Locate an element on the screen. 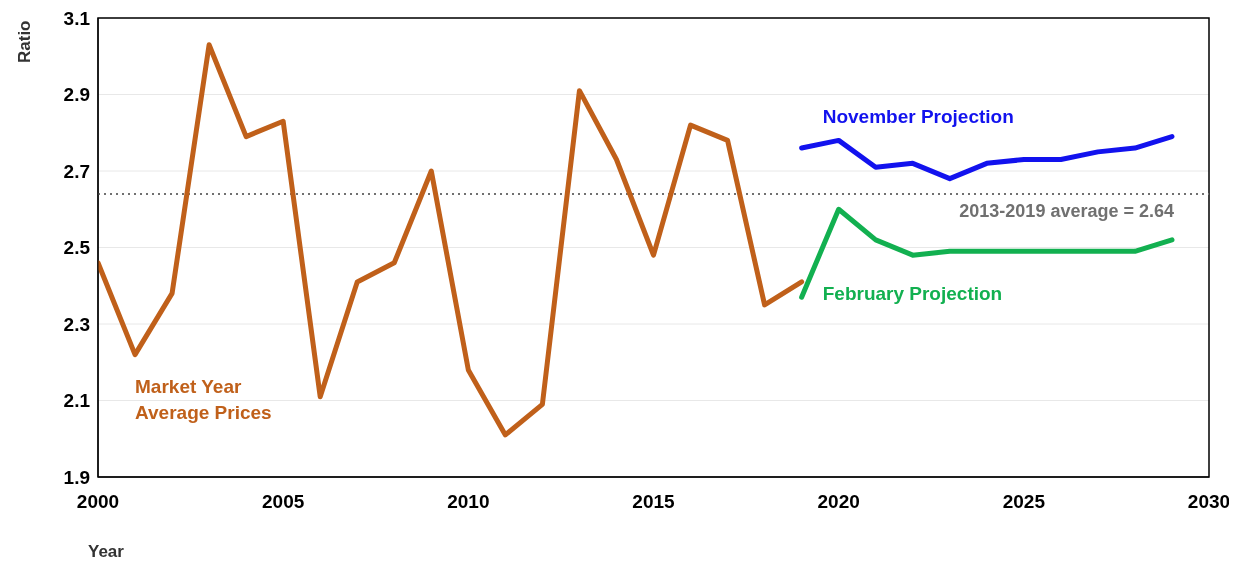 The height and width of the screenshot is (585, 1237). y-tick-label: 1.9 is located at coordinates (76, 477).